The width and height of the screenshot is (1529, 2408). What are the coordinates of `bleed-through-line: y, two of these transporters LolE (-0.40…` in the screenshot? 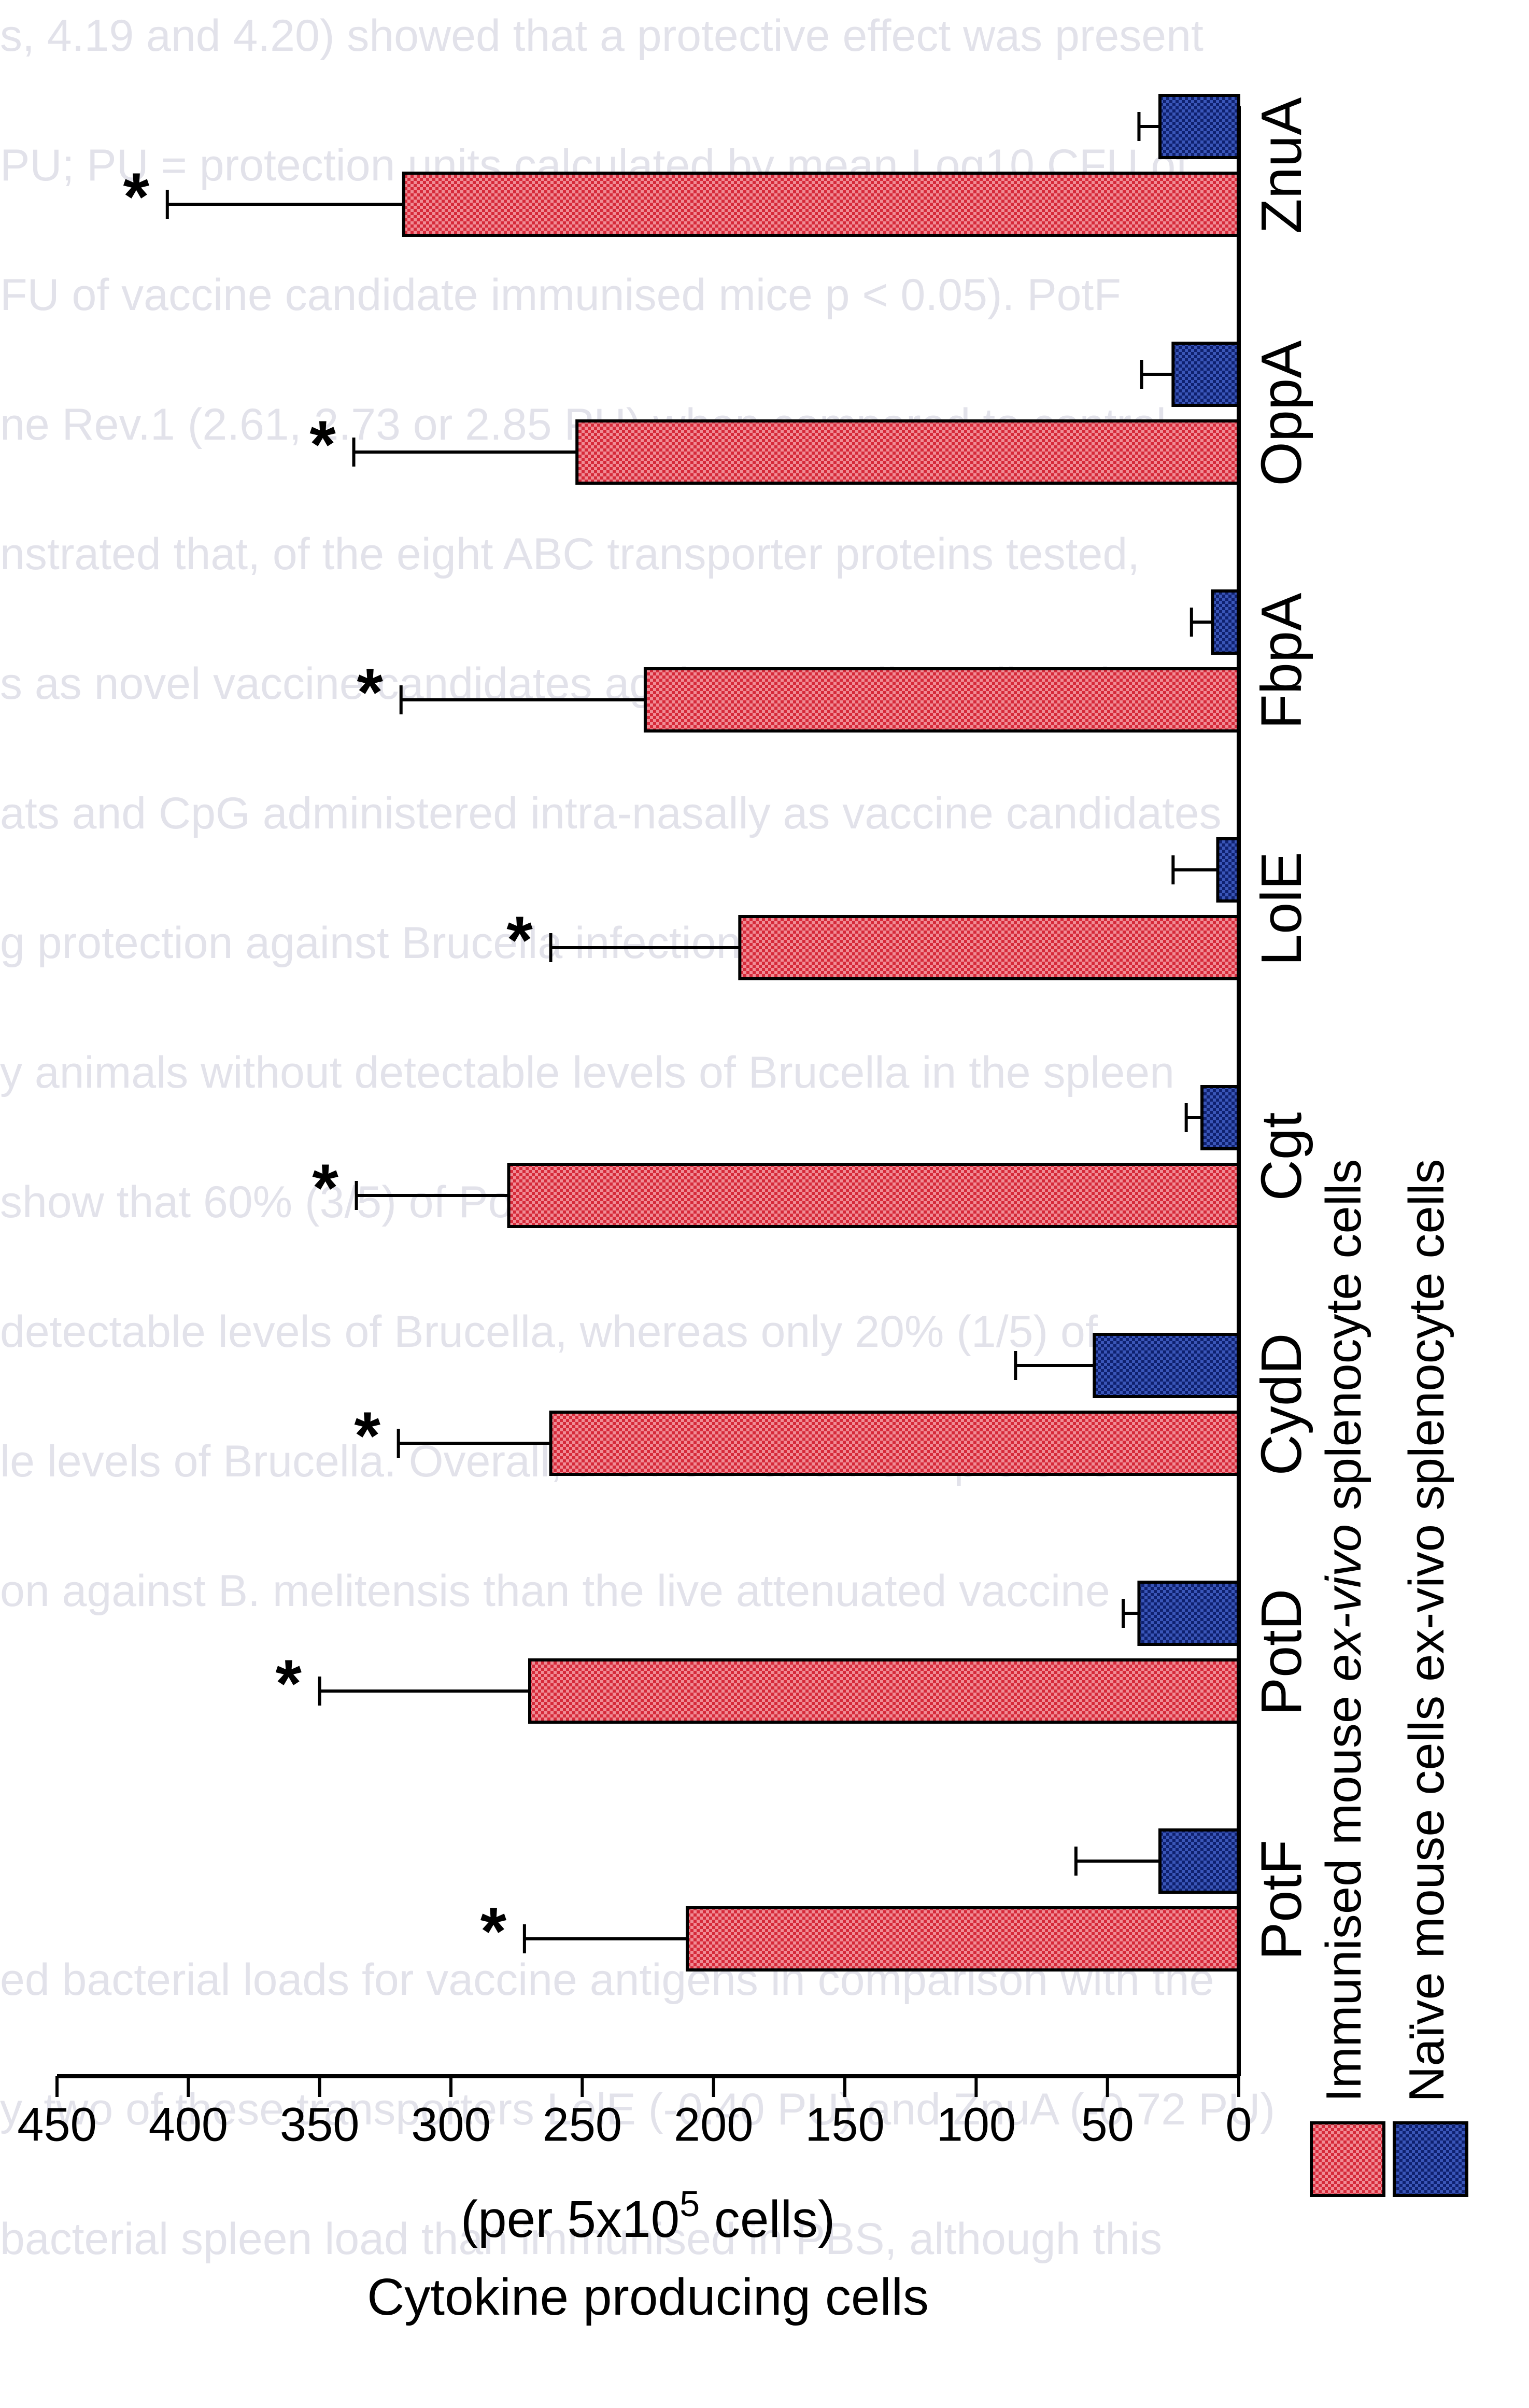 It's located at (638, 2109).